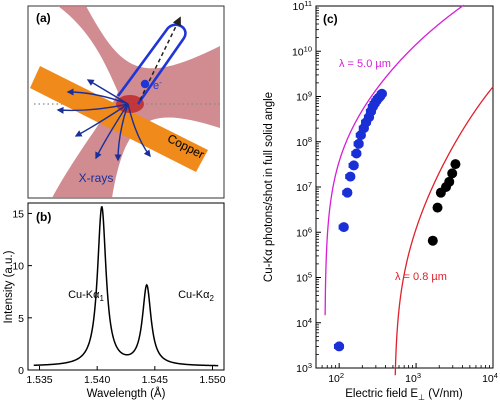 The image size is (500, 403). Describe the element at coordinates (304, 278) in the screenshot. I see `y-tick-label: 10⁵` at that location.